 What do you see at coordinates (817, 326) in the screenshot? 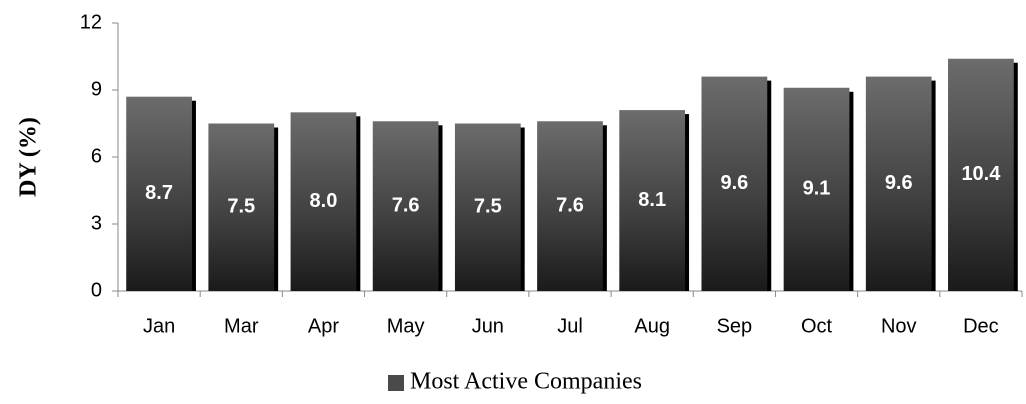
I see `x-tick-label: Oct` at bounding box center [817, 326].